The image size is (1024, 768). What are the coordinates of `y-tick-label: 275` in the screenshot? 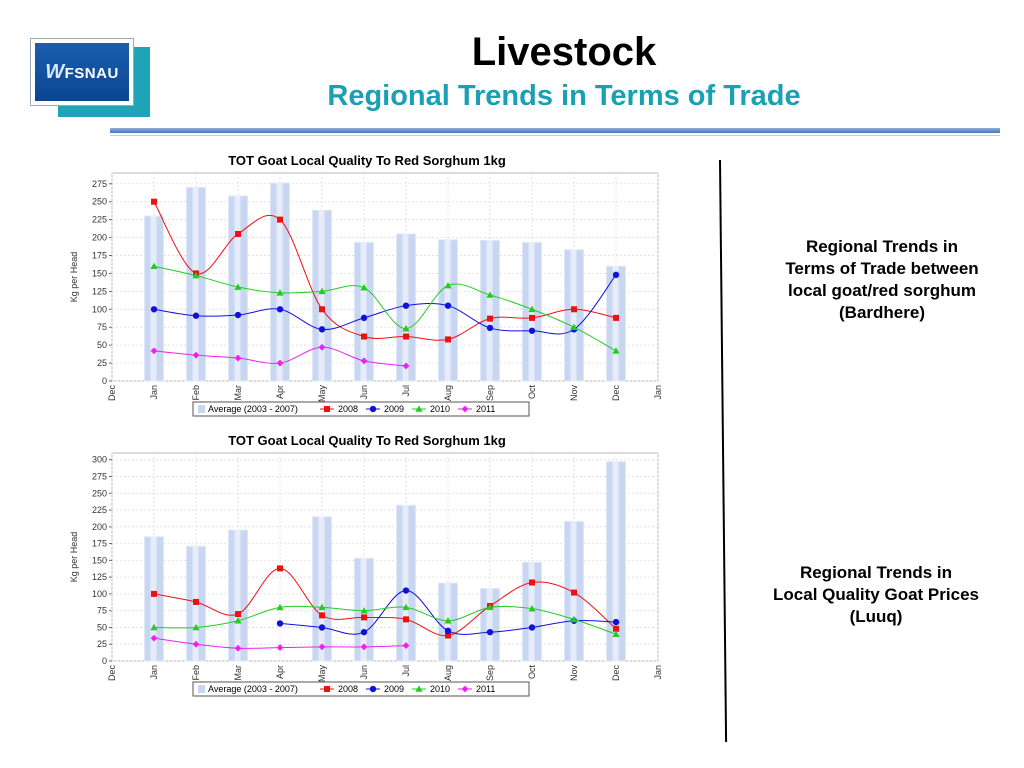 It's located at (99, 476).